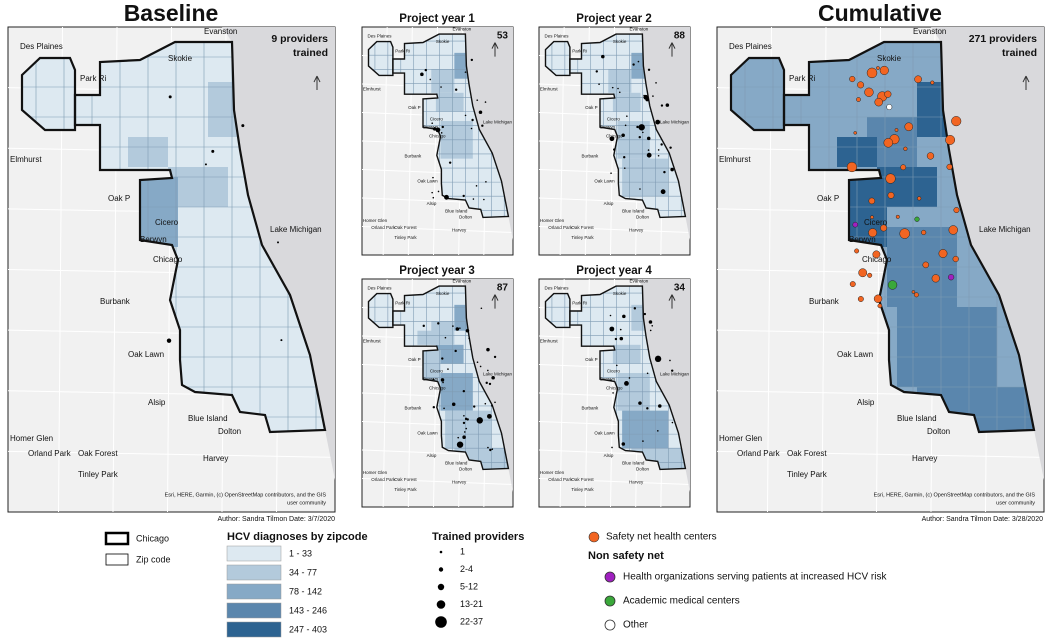  What do you see at coordinates (680, 288) in the screenshot?
I see `providers-count: 34` at bounding box center [680, 288].